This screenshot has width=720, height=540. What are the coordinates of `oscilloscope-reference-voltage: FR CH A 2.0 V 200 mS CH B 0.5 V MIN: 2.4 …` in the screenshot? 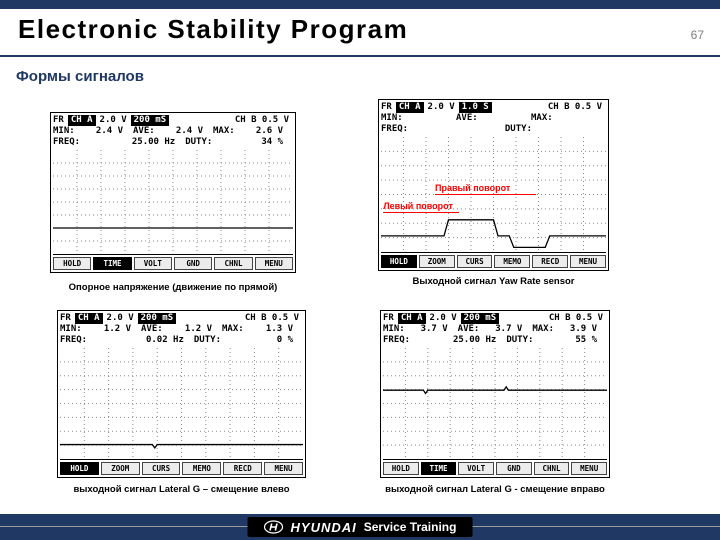 It's located at (173, 192).